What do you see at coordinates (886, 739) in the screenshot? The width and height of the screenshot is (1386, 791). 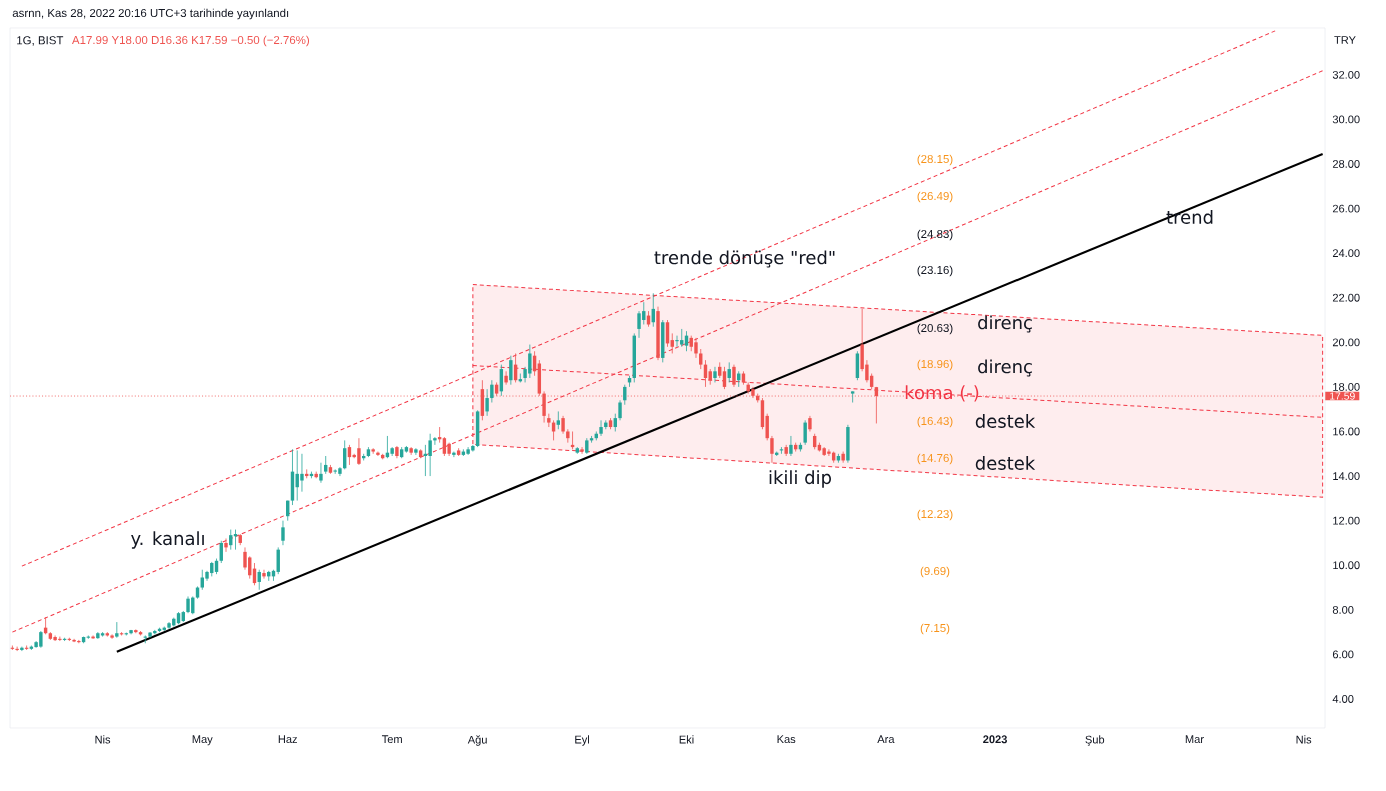 I see `x-tick-label: Ara` at bounding box center [886, 739].